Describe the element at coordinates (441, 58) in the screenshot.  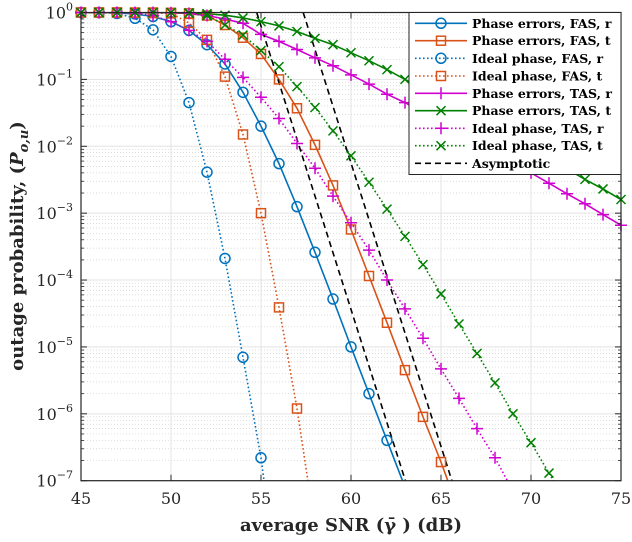
I see `legend-marker-circle-icon` at that location.